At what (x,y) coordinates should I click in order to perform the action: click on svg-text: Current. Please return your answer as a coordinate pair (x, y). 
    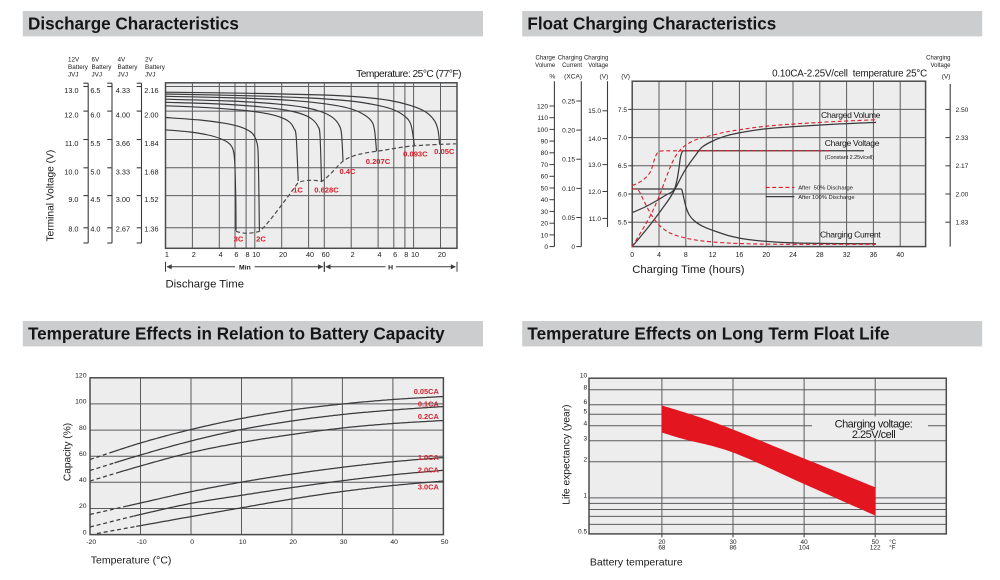
    Looking at the image, I should click on (572, 66).